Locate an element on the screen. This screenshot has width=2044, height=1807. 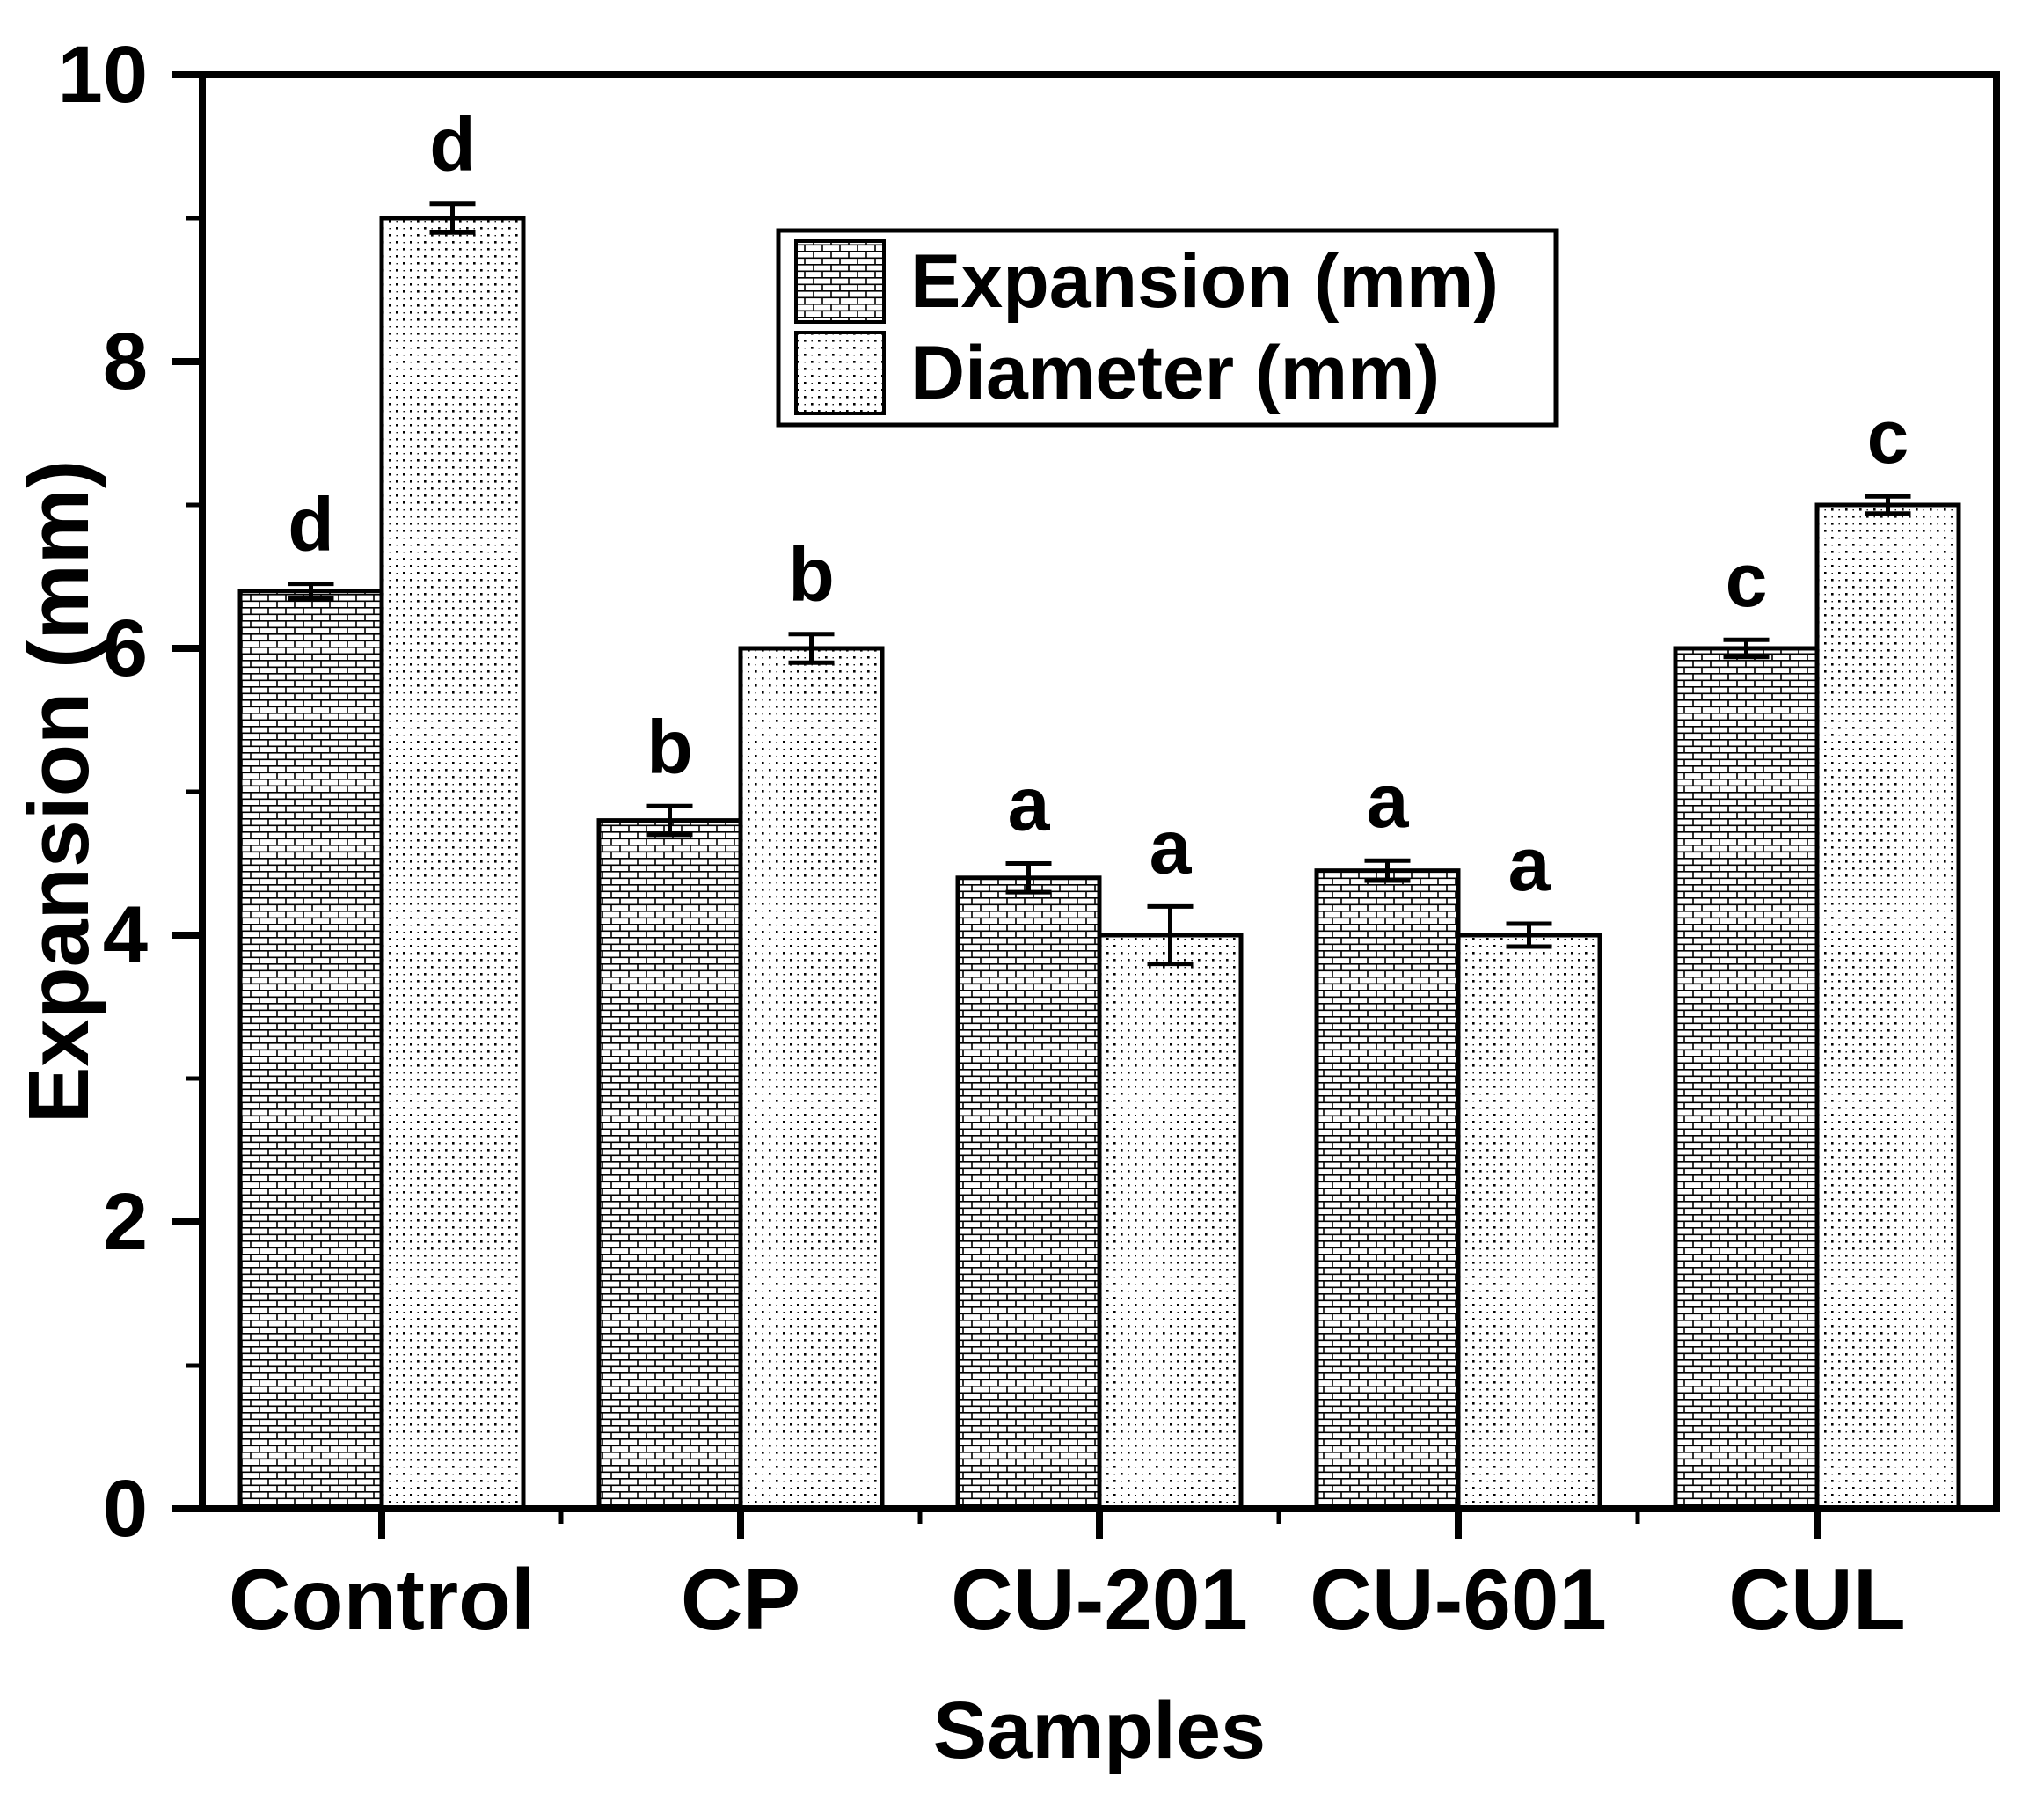
legend-box is located at coordinates (1167, 328).